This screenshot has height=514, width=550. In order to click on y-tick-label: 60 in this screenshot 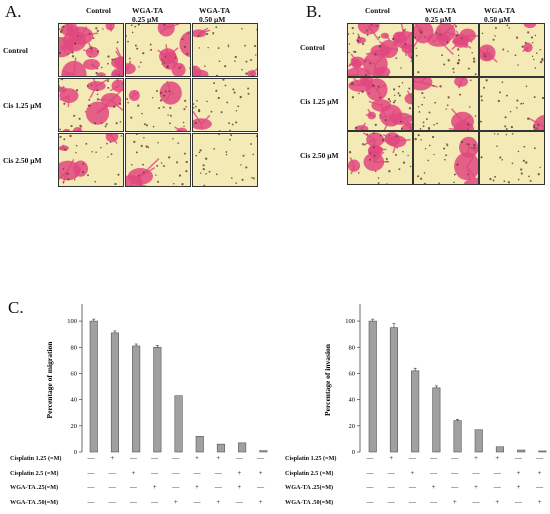, I will do `click(352, 373)`.